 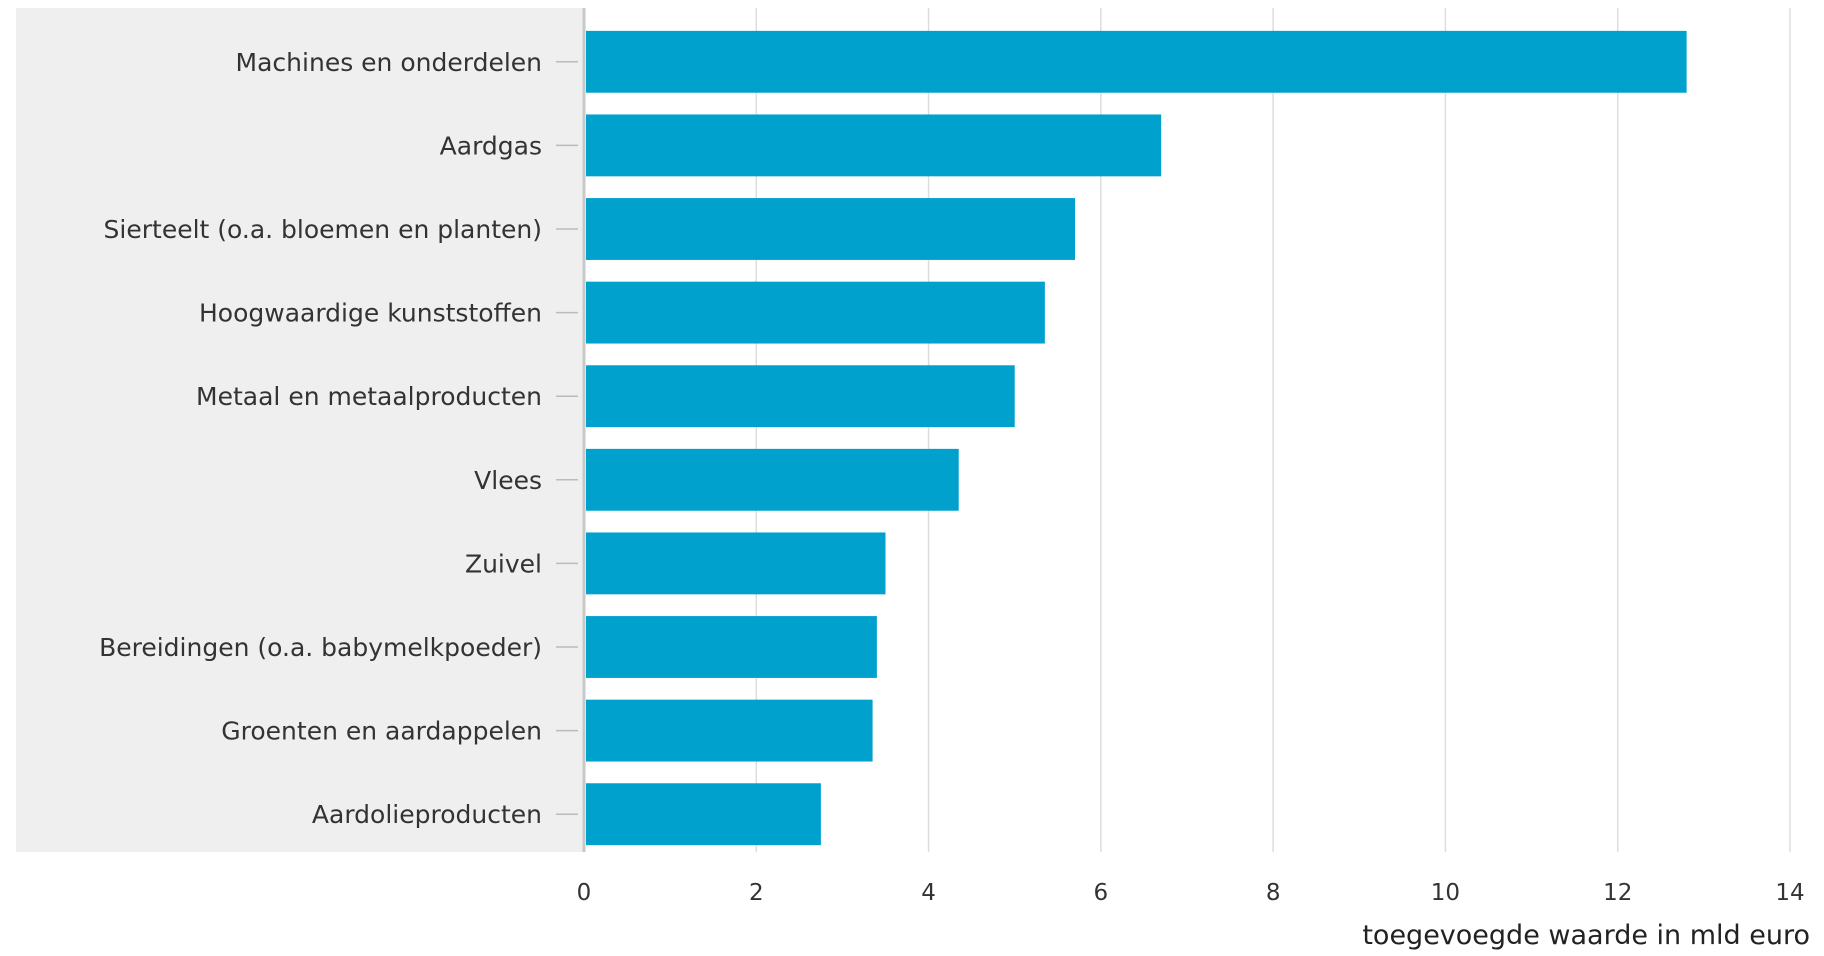 I want to click on category-label: Groenten en aardappelen, so click(x=381, y=731).